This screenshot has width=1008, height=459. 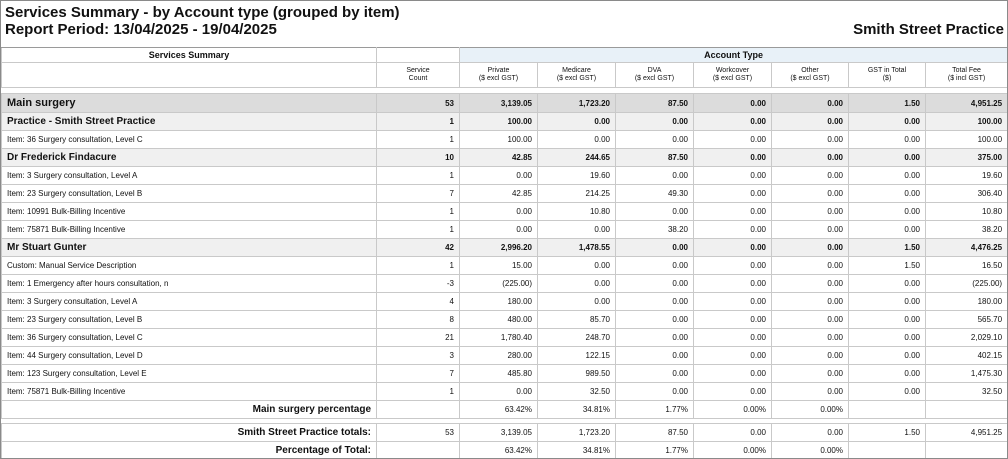 I want to click on row-value: 7, so click(x=418, y=373).